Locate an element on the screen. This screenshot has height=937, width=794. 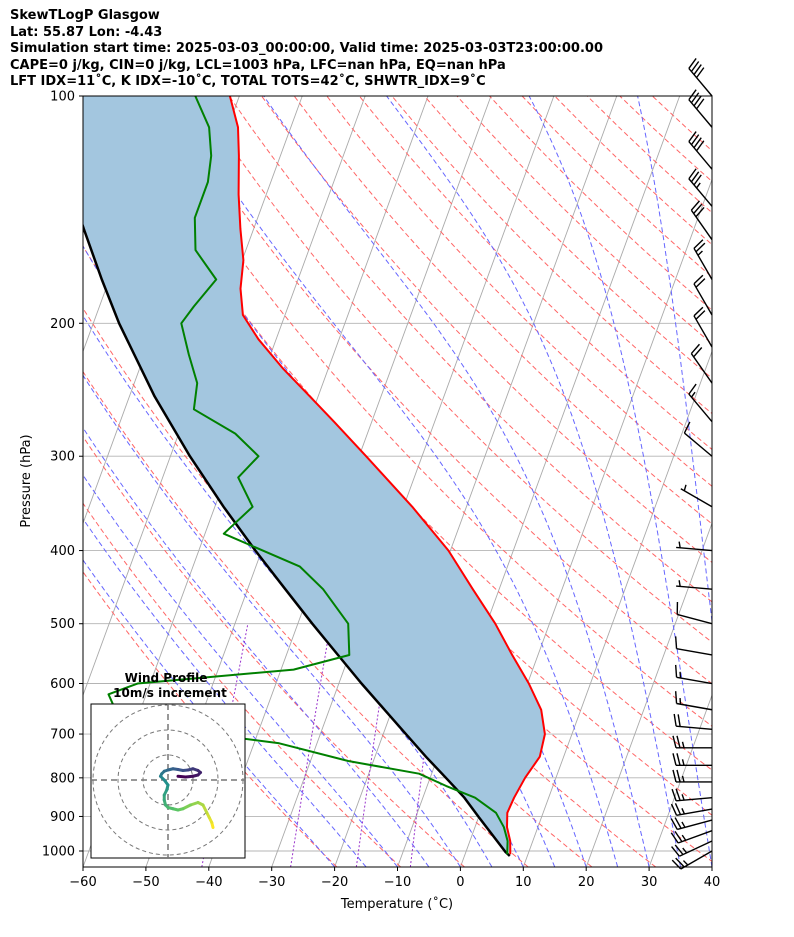
x-tick-label: −40 is located at coordinates (208, 882).